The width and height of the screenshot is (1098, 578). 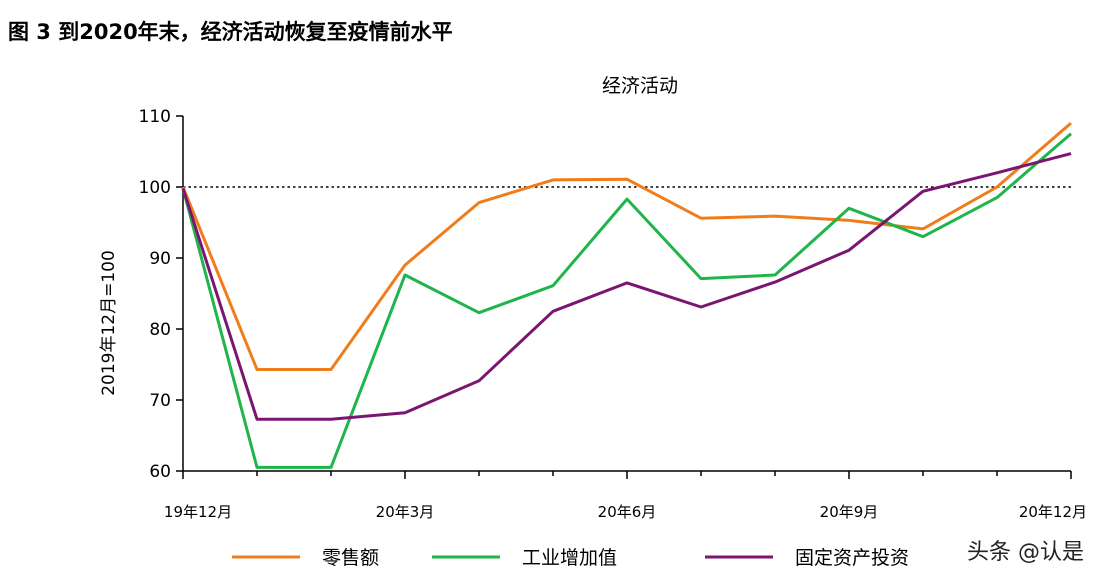 I want to click on x-tick-label: 20年6月, so click(x=627, y=512).